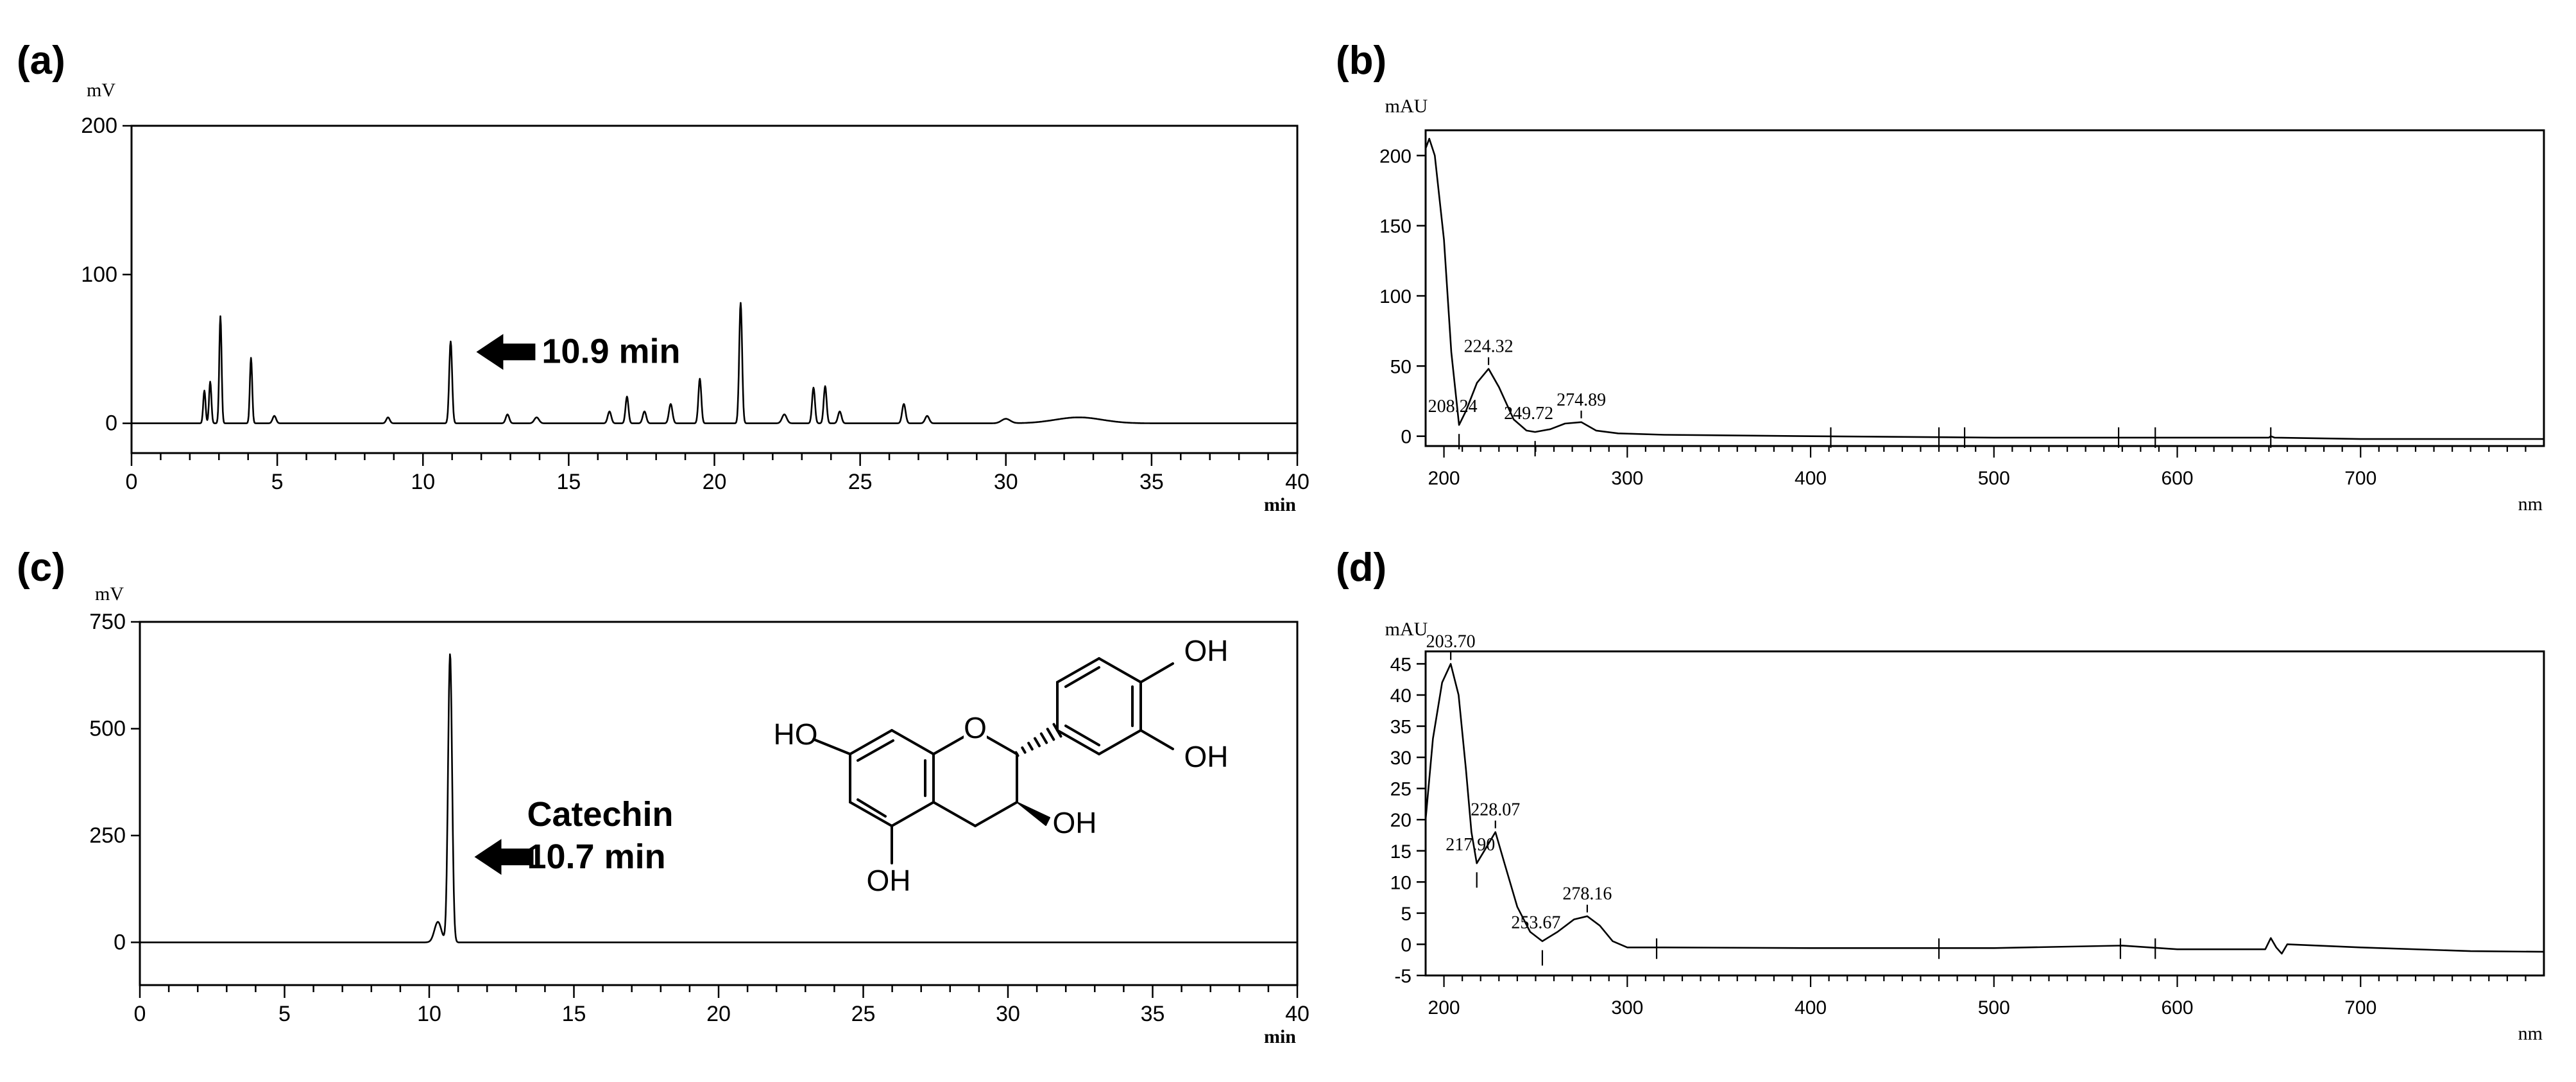 The image size is (2576, 1082). Describe the element at coordinates (1401, 820) in the screenshot. I see `y-tick-label: 20` at that location.